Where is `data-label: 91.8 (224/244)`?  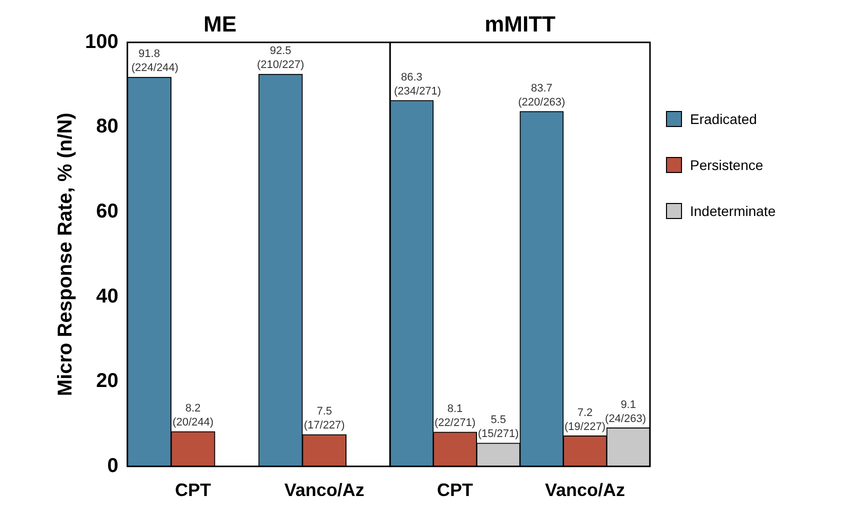 data-label: 91.8 (224/244) is located at coordinates (154, 61).